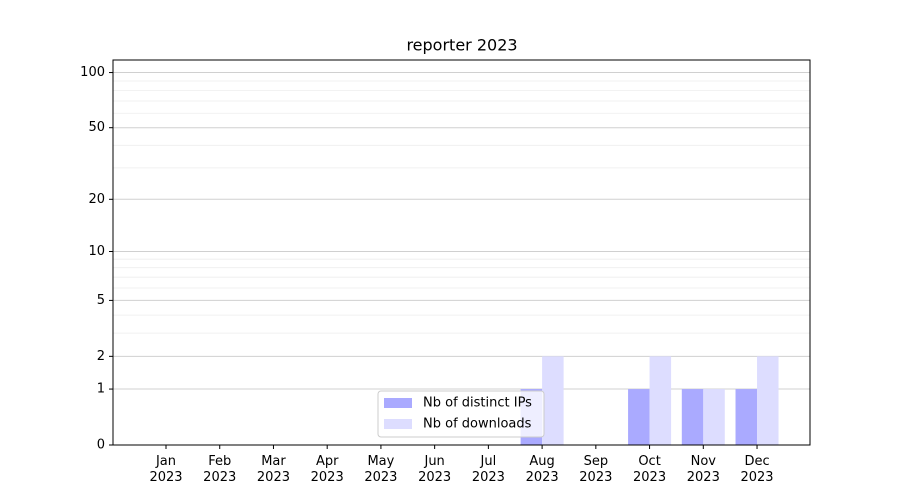 This screenshot has height=500, width=900. Describe the element at coordinates (461, 414) in the screenshot. I see `legend-box` at that location.